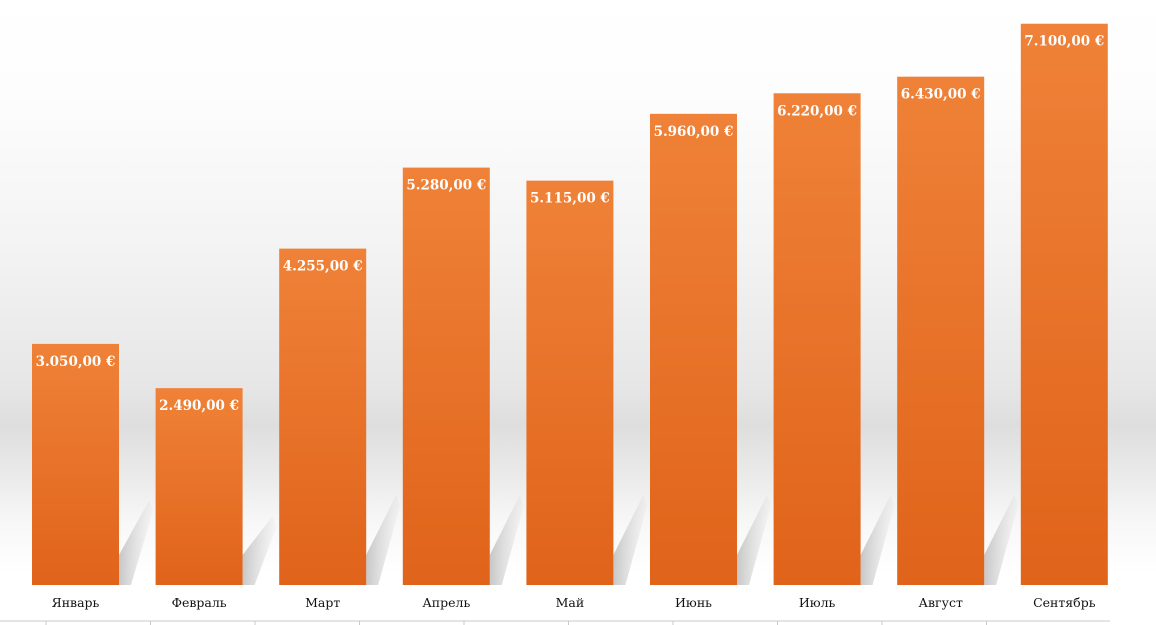 Image resolution: width=1156 pixels, height=625 pixels. Describe the element at coordinates (570, 602) in the screenshot. I see `x-tick-label: Май` at that location.